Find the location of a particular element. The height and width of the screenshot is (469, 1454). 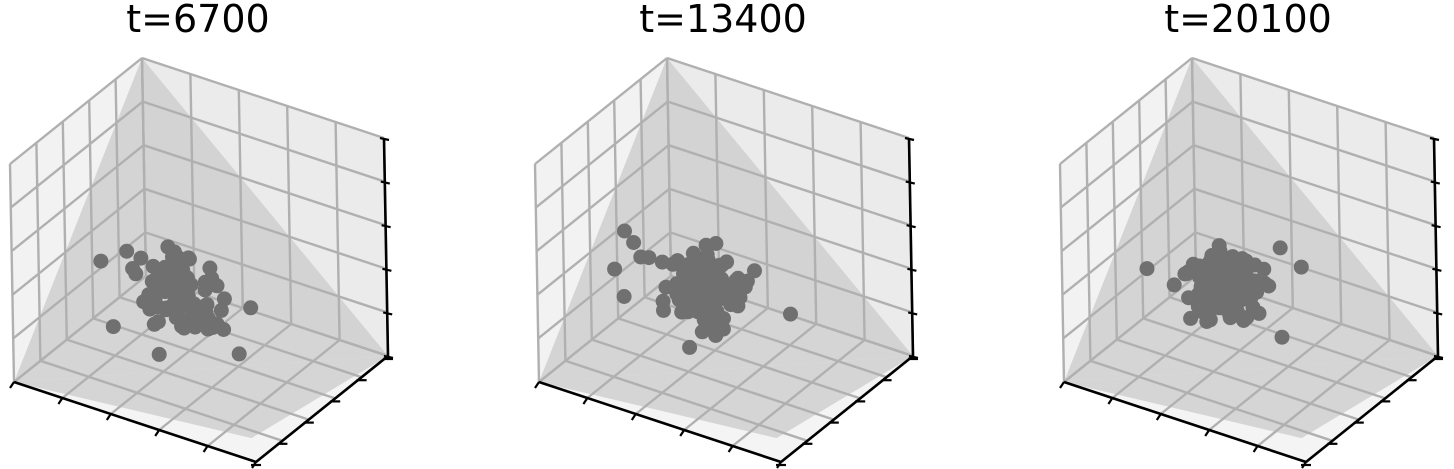

panel-title: t=6700 is located at coordinates (197, 20).